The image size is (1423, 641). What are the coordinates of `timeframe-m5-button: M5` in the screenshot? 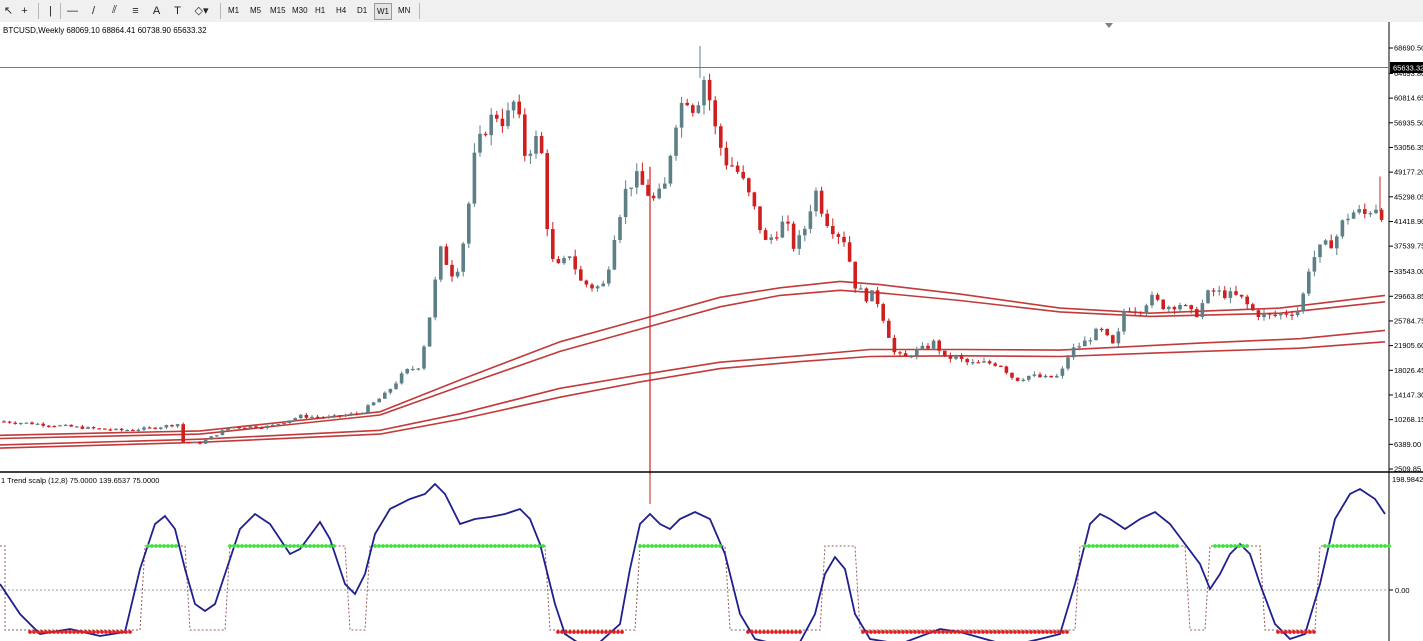 It's located at (256, 10).